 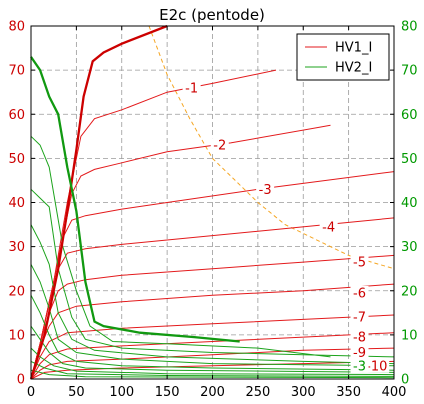 What do you see at coordinates (16, 115) in the screenshot?
I see `y-left-tick-label: 60` at bounding box center [16, 115].